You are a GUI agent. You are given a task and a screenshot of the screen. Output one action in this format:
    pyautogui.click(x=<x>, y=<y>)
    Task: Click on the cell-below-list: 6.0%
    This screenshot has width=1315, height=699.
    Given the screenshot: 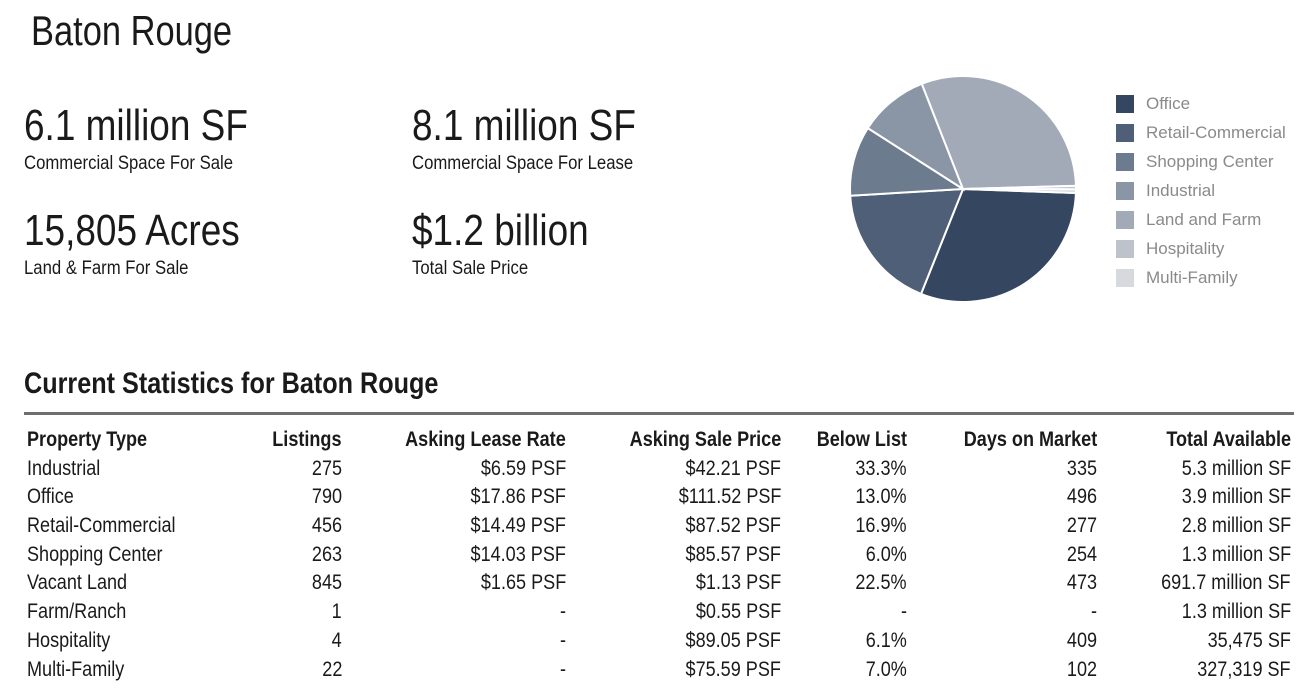 What is the action you would take?
    pyautogui.click(x=886, y=554)
    